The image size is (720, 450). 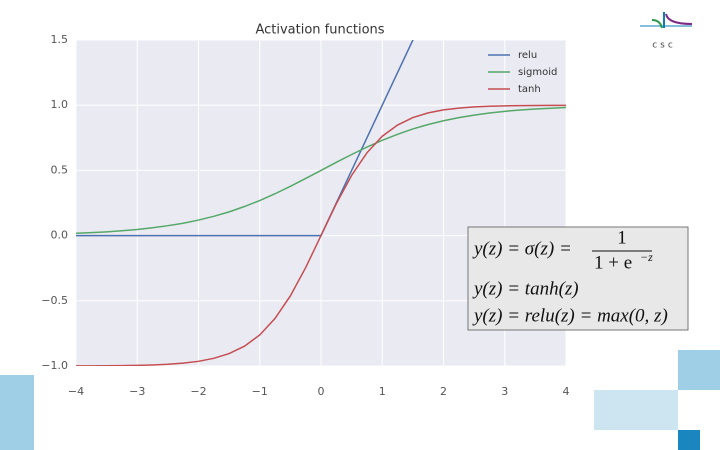 I want to click on y-tick-label: −0.5, so click(x=54, y=300).